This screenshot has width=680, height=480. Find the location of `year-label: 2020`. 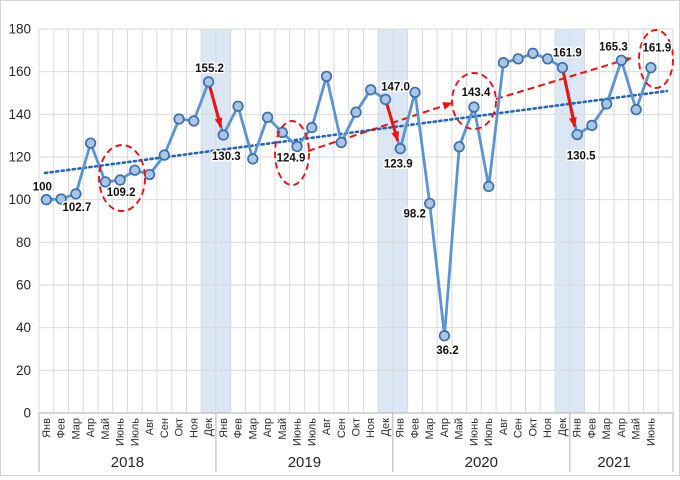

year-label: 2020 is located at coordinates (481, 462).